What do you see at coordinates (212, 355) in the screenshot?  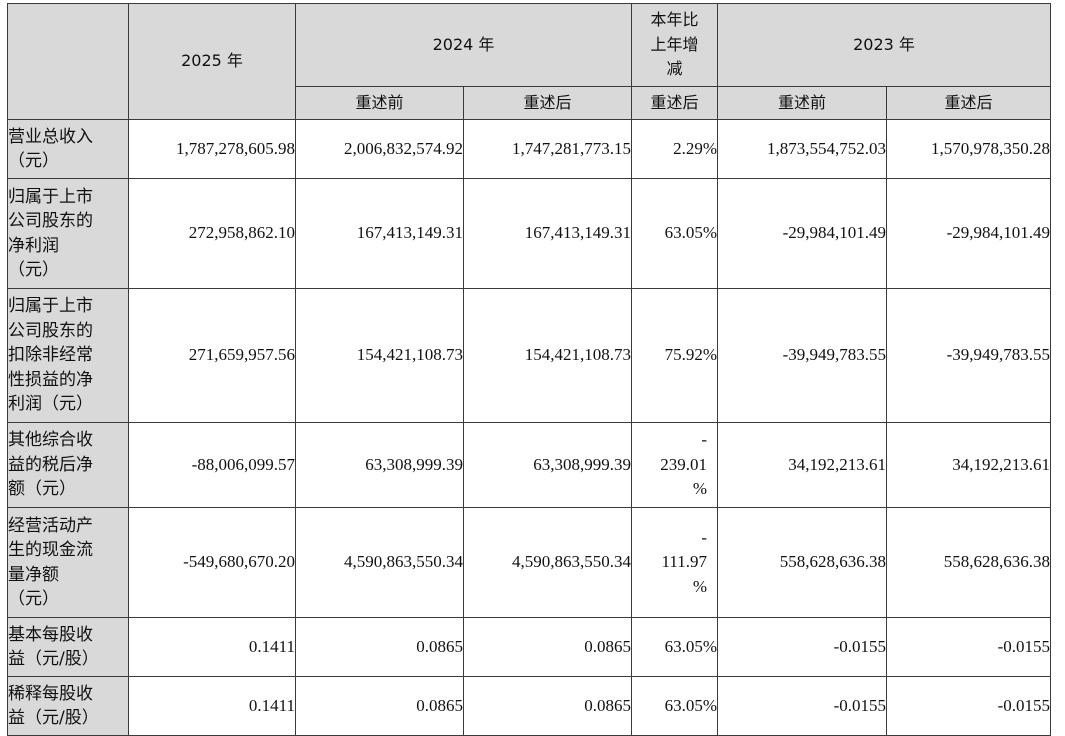 I see `value-2025: 271,659,957.56` at bounding box center [212, 355].